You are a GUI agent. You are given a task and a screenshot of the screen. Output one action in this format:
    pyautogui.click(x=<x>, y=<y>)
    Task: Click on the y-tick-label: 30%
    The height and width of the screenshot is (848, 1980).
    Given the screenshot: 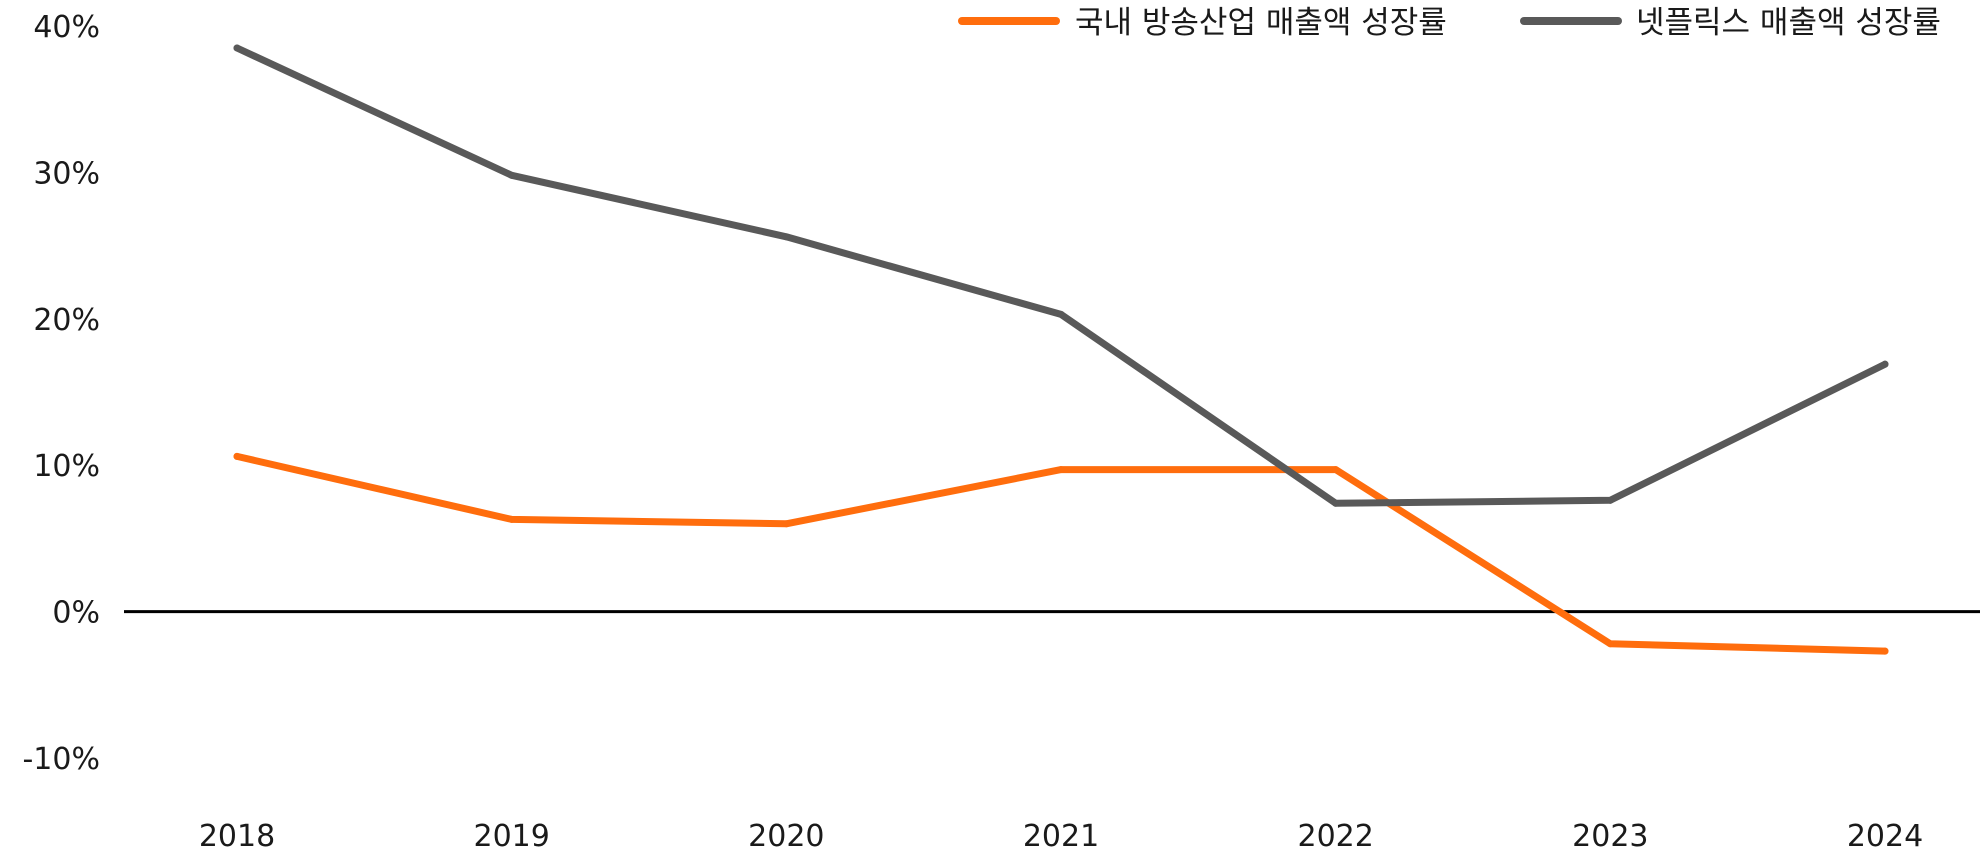 What is the action you would take?
    pyautogui.click(x=66, y=173)
    